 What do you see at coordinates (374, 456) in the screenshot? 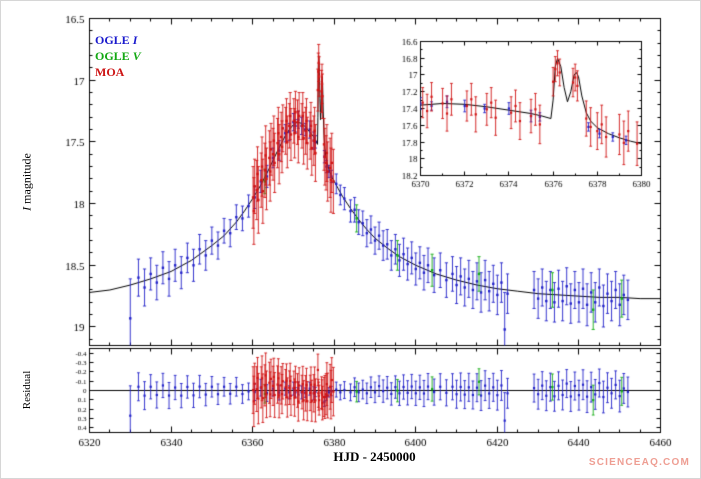
I see `x-axis-label: HJD - 2450000` at bounding box center [374, 456].